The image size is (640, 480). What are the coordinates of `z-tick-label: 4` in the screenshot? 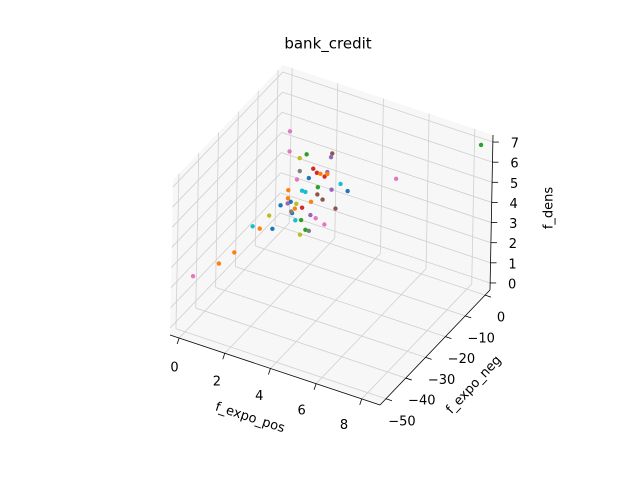 It's located at (514, 204).